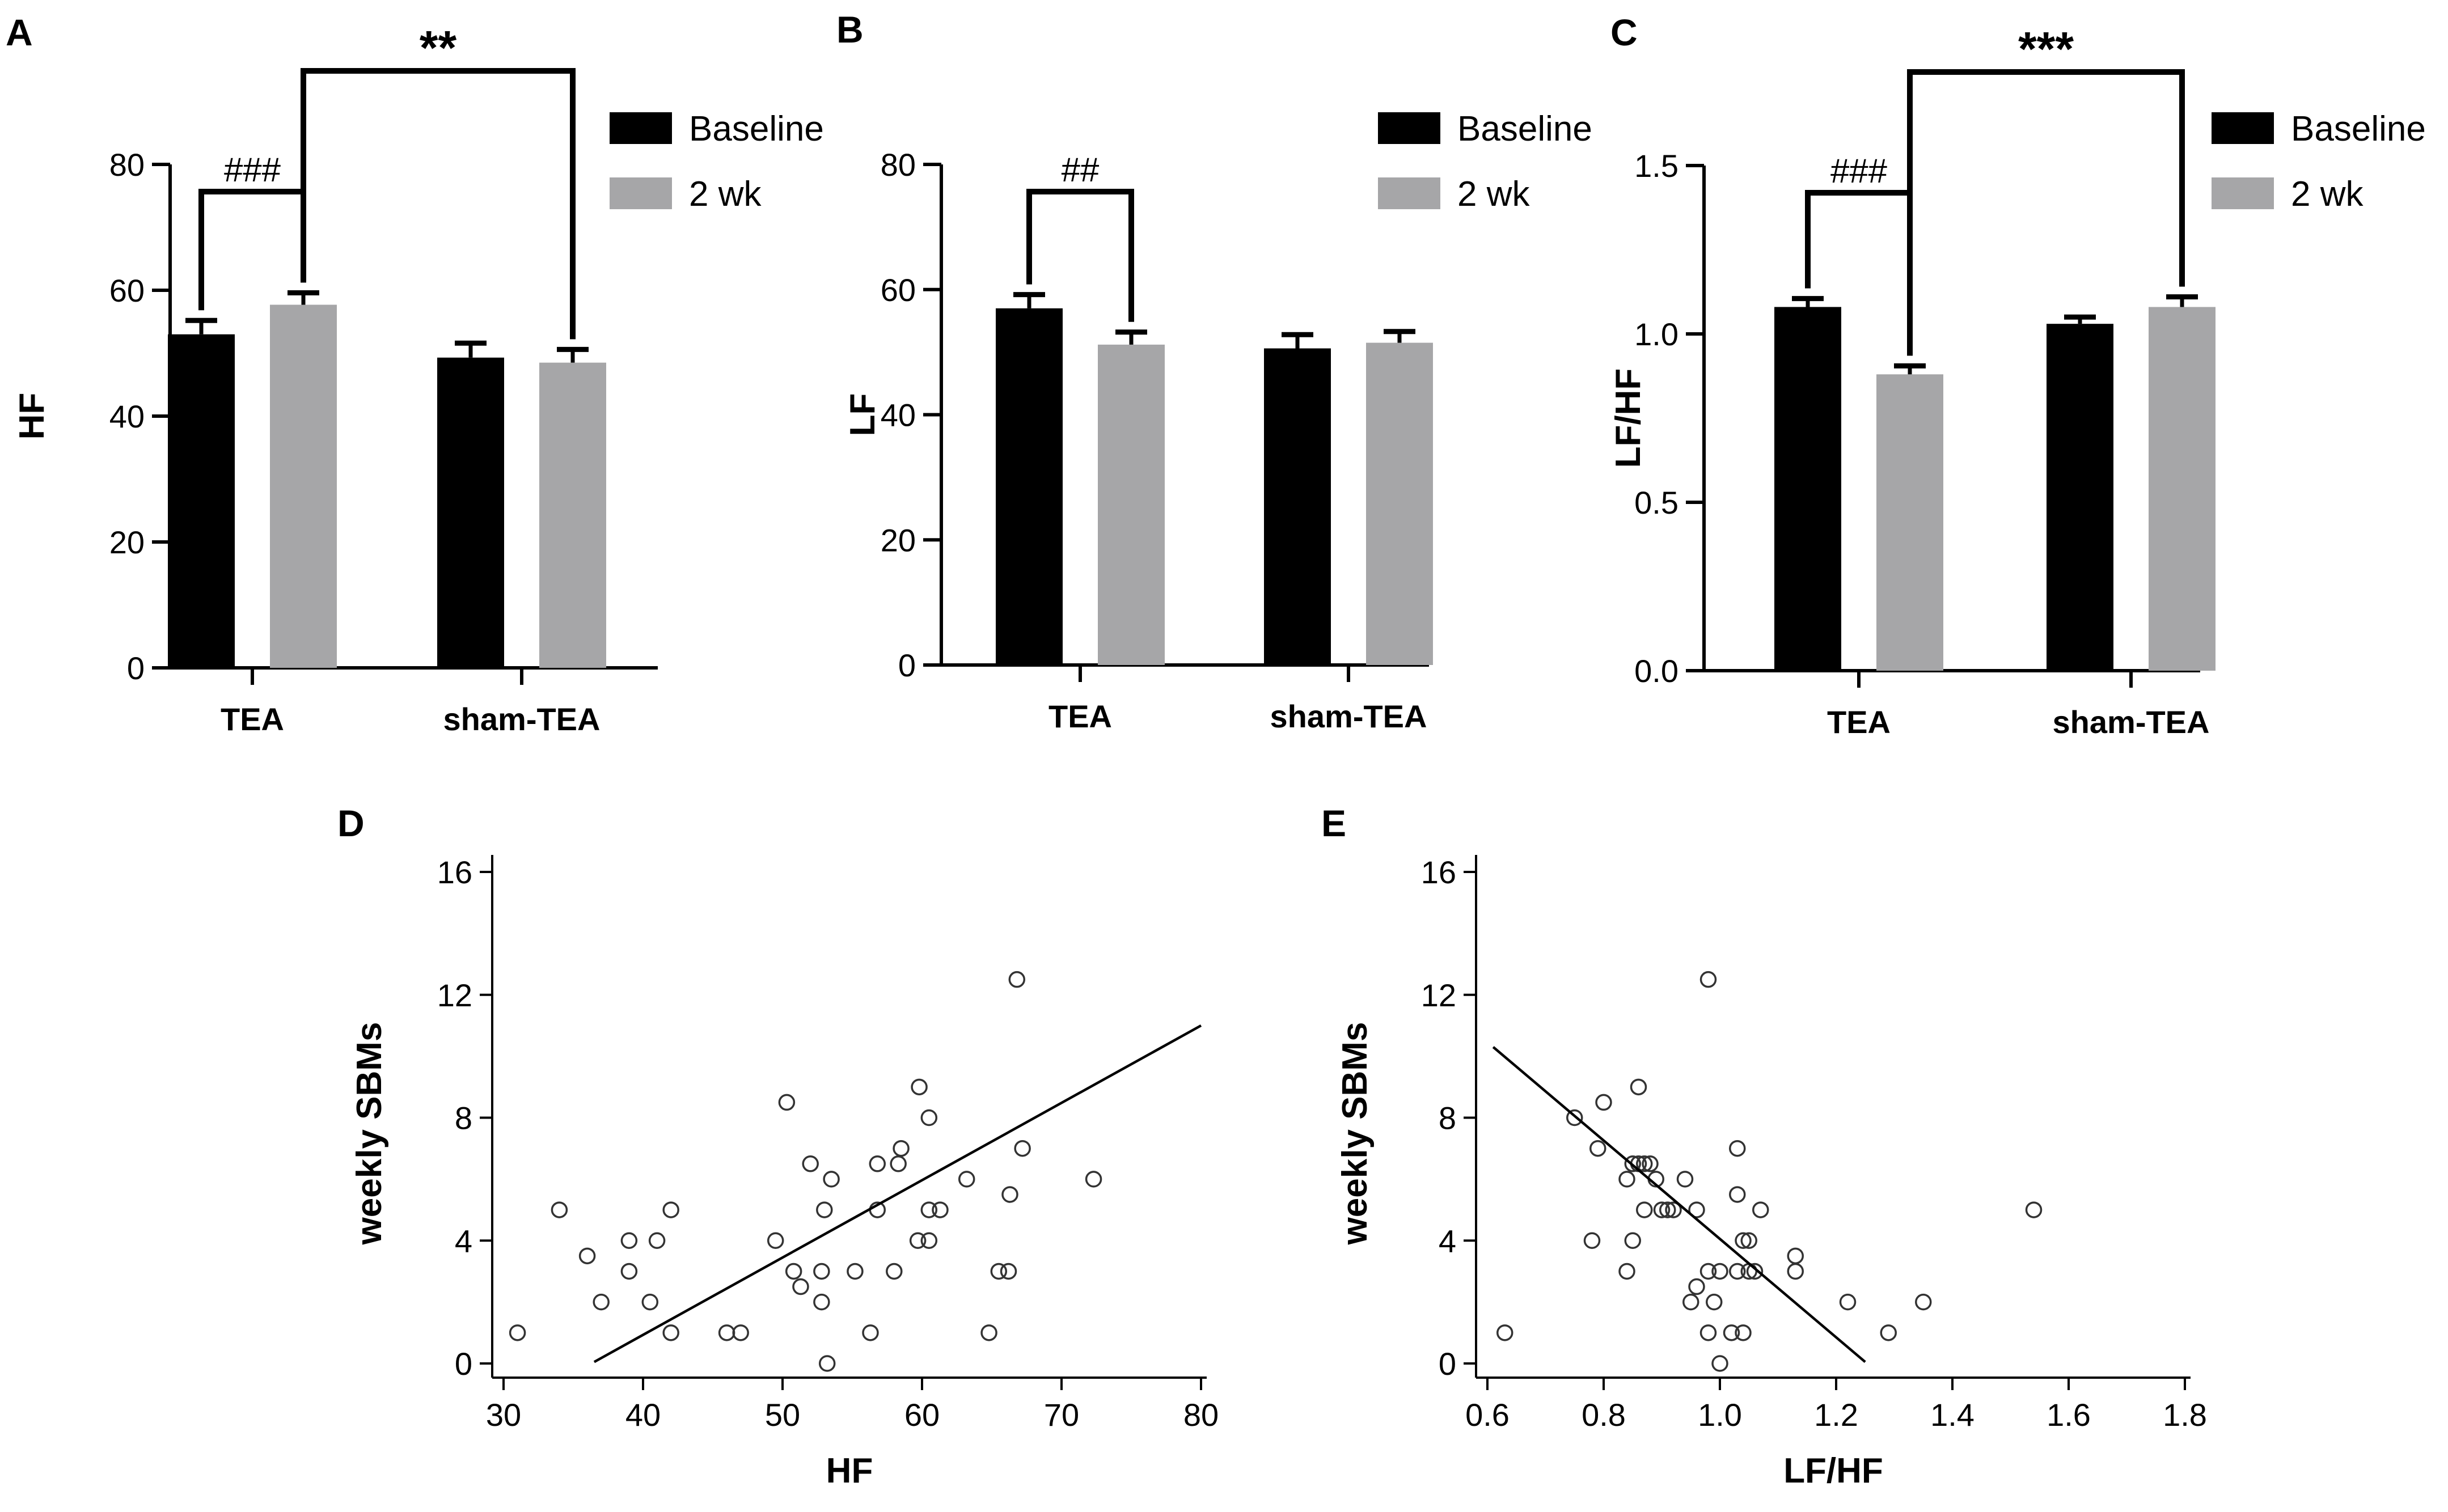 The height and width of the screenshot is (1512, 2448). What do you see at coordinates (2185, 1415) in the screenshot?
I see `x-tick-label: 1.8` at bounding box center [2185, 1415].